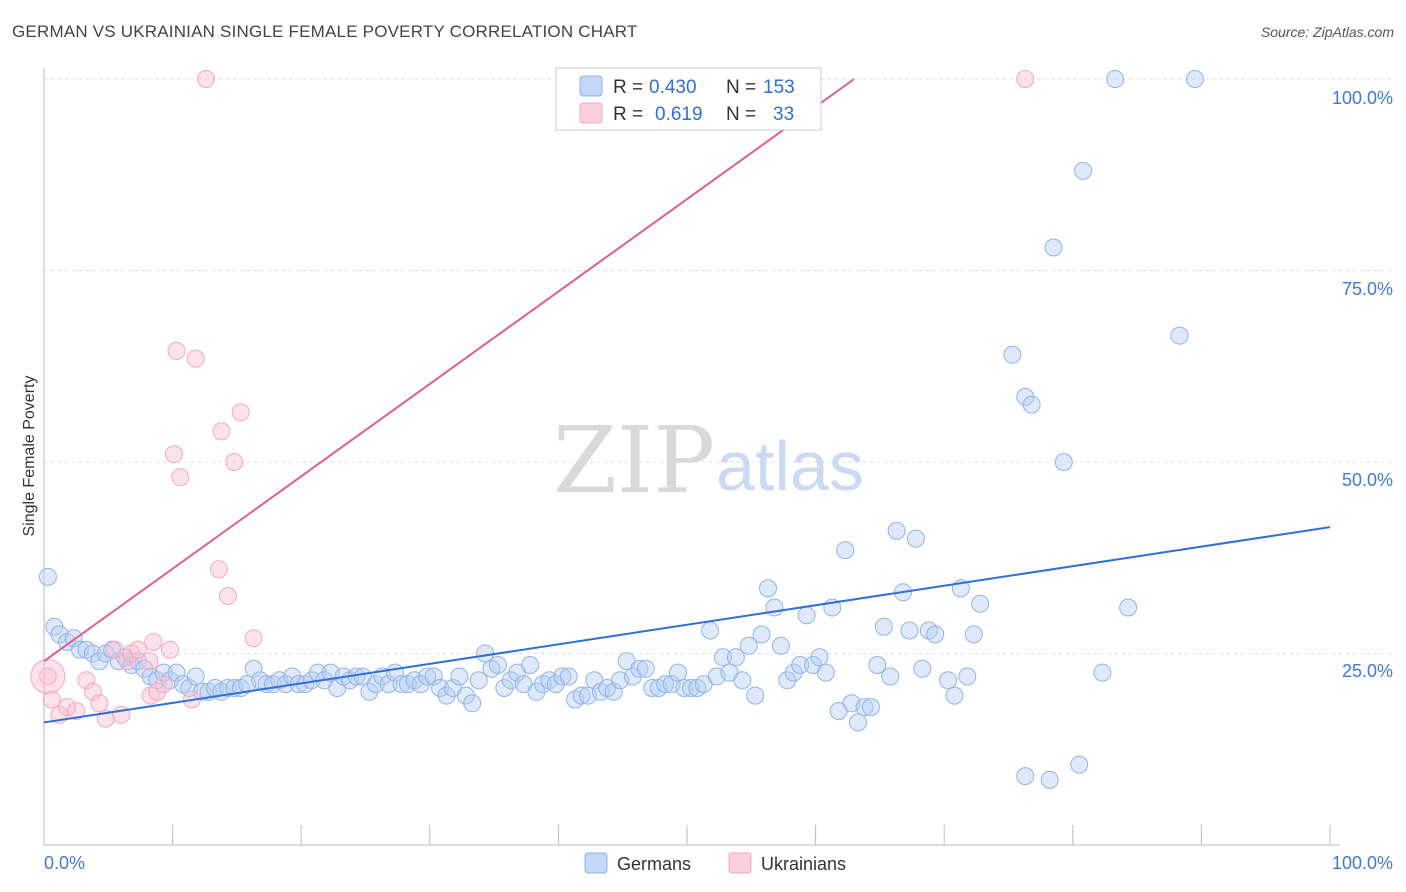  What do you see at coordinates (628, 114) in the screenshot?
I see `legend-r-label-ukrainians: R =` at bounding box center [628, 114].